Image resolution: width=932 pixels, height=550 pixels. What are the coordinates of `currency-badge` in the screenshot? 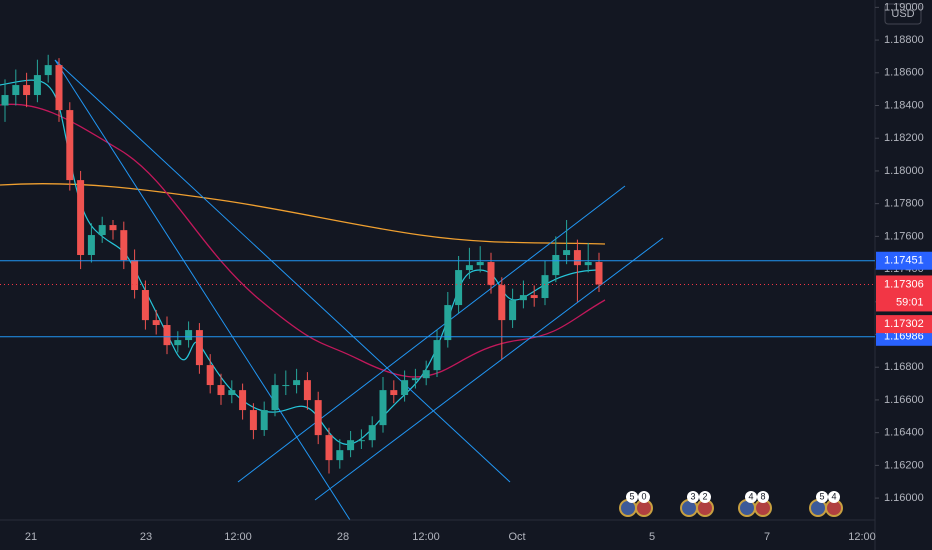 It's located at (903, 14).